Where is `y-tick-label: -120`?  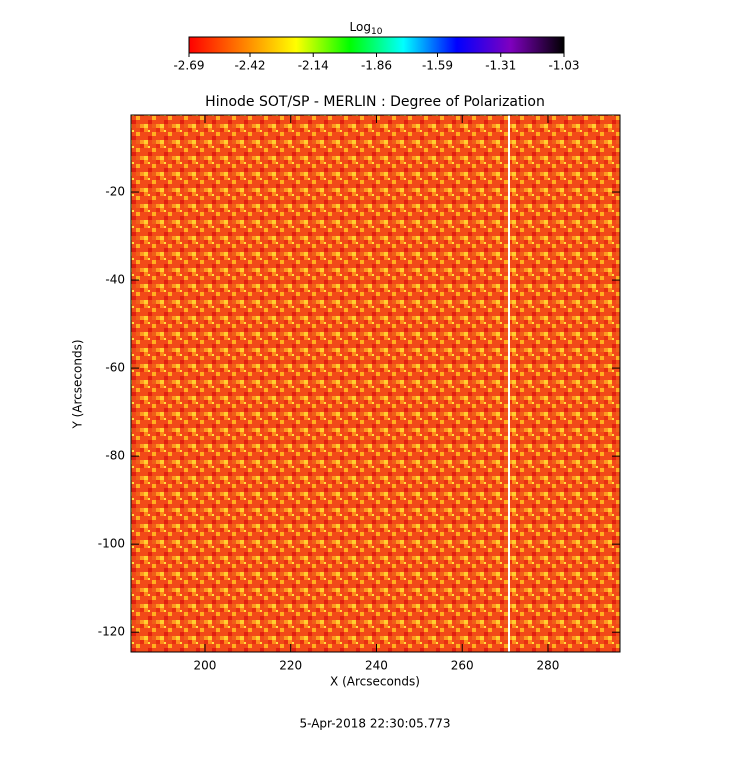
y-tick-label: -120 is located at coordinates (111, 632).